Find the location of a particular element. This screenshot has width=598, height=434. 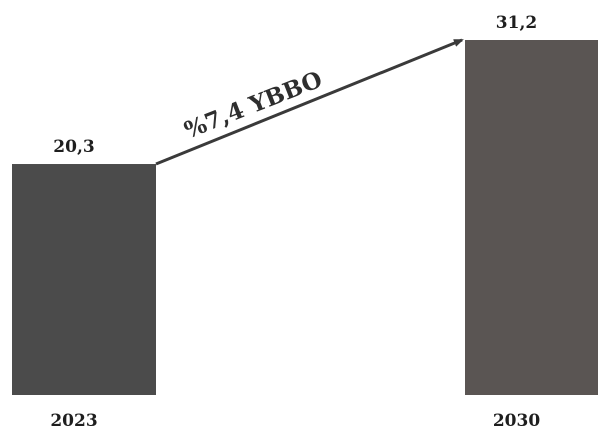

value-label-2023: 20,3 is located at coordinates (73, 147).